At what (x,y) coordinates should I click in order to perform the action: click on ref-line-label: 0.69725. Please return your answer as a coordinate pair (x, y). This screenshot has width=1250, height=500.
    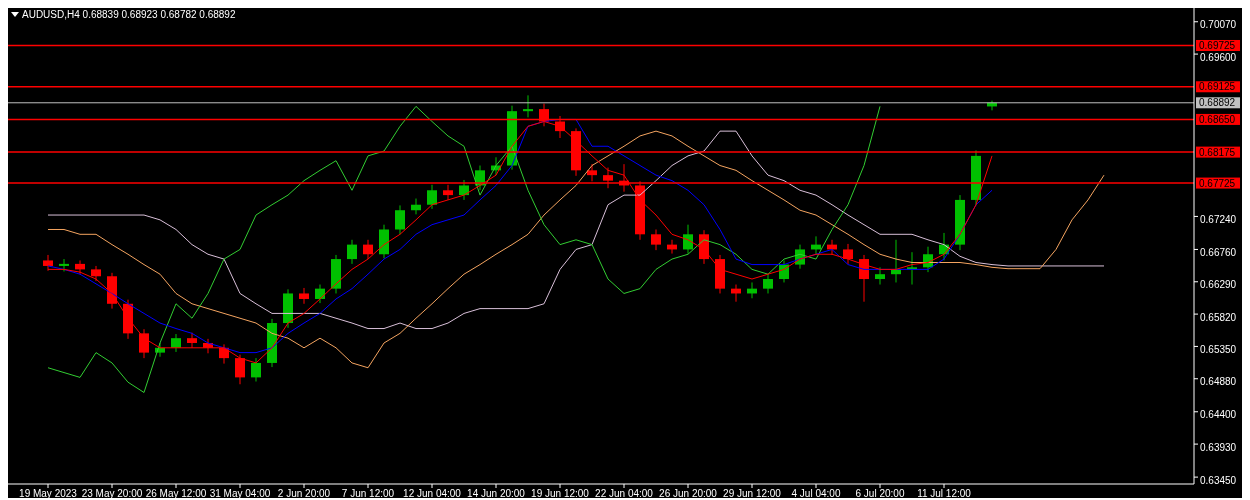
    Looking at the image, I should click on (1217, 45).